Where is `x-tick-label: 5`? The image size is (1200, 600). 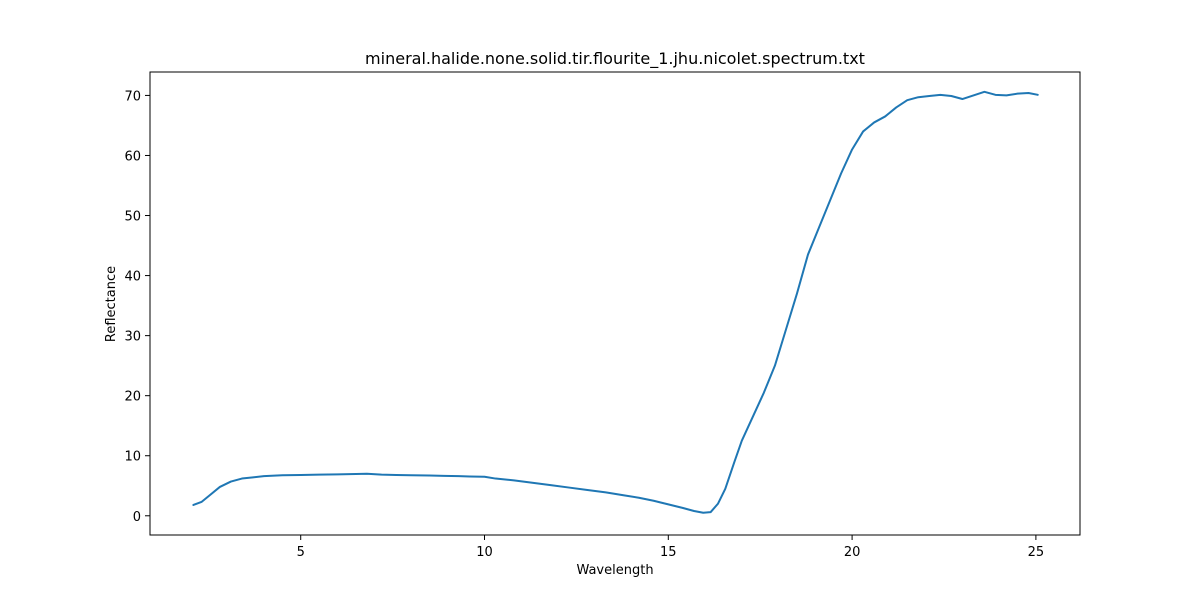
x-tick-label: 5 is located at coordinates (301, 552).